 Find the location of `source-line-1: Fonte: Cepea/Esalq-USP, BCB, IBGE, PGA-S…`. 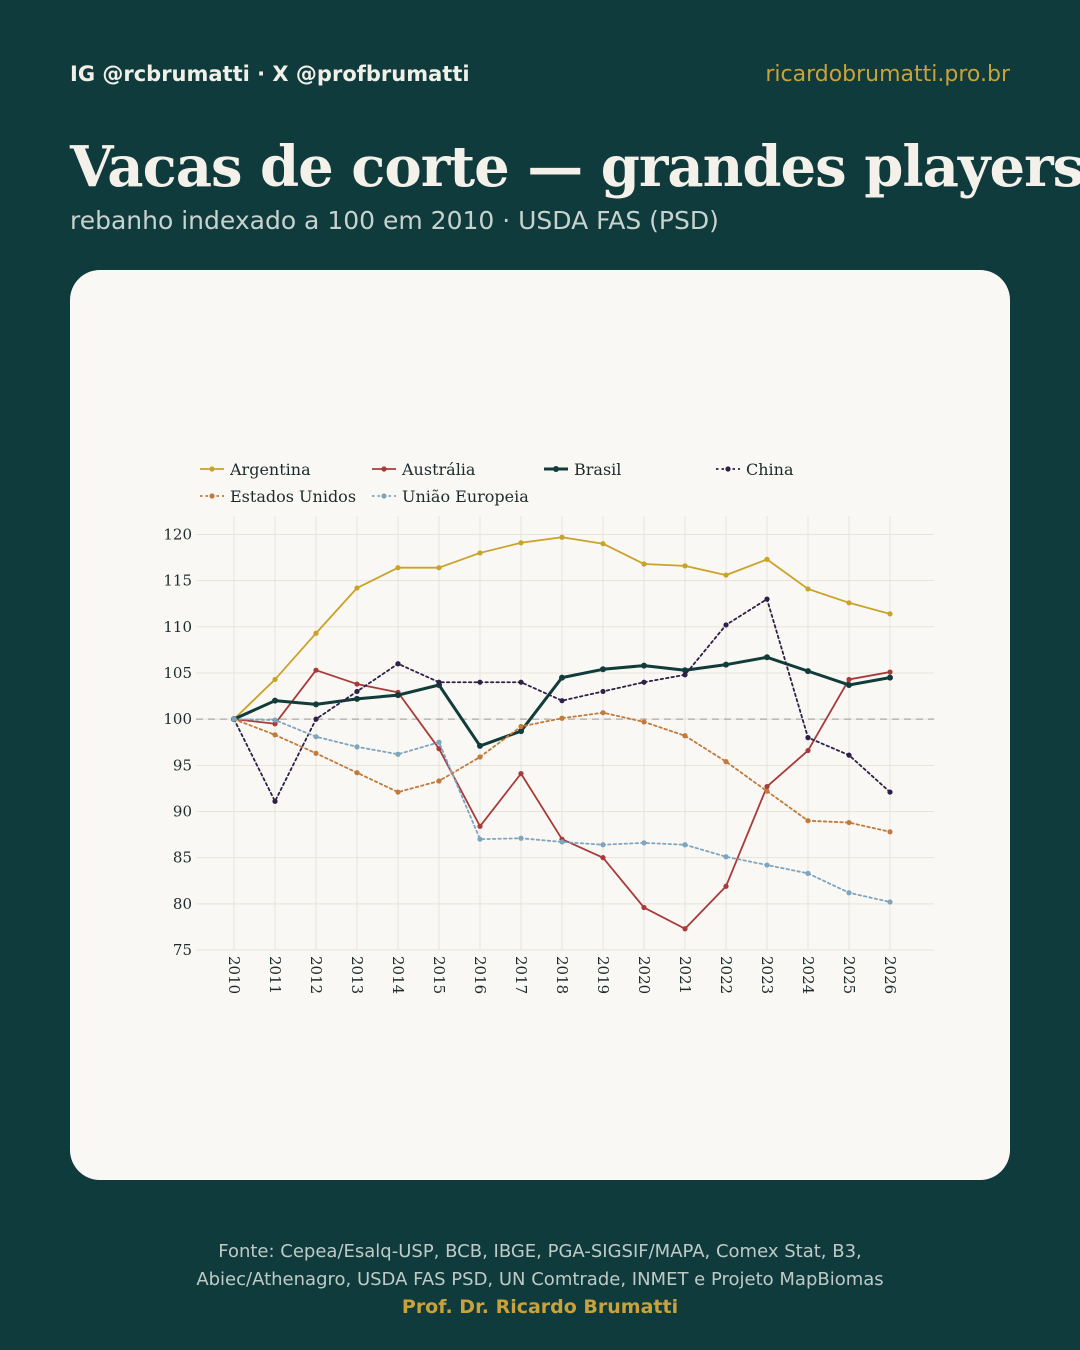

source-line-1: Fonte: Cepea/Esalq-USP, BCB, IBGE, PGA-S… is located at coordinates (540, 1251).